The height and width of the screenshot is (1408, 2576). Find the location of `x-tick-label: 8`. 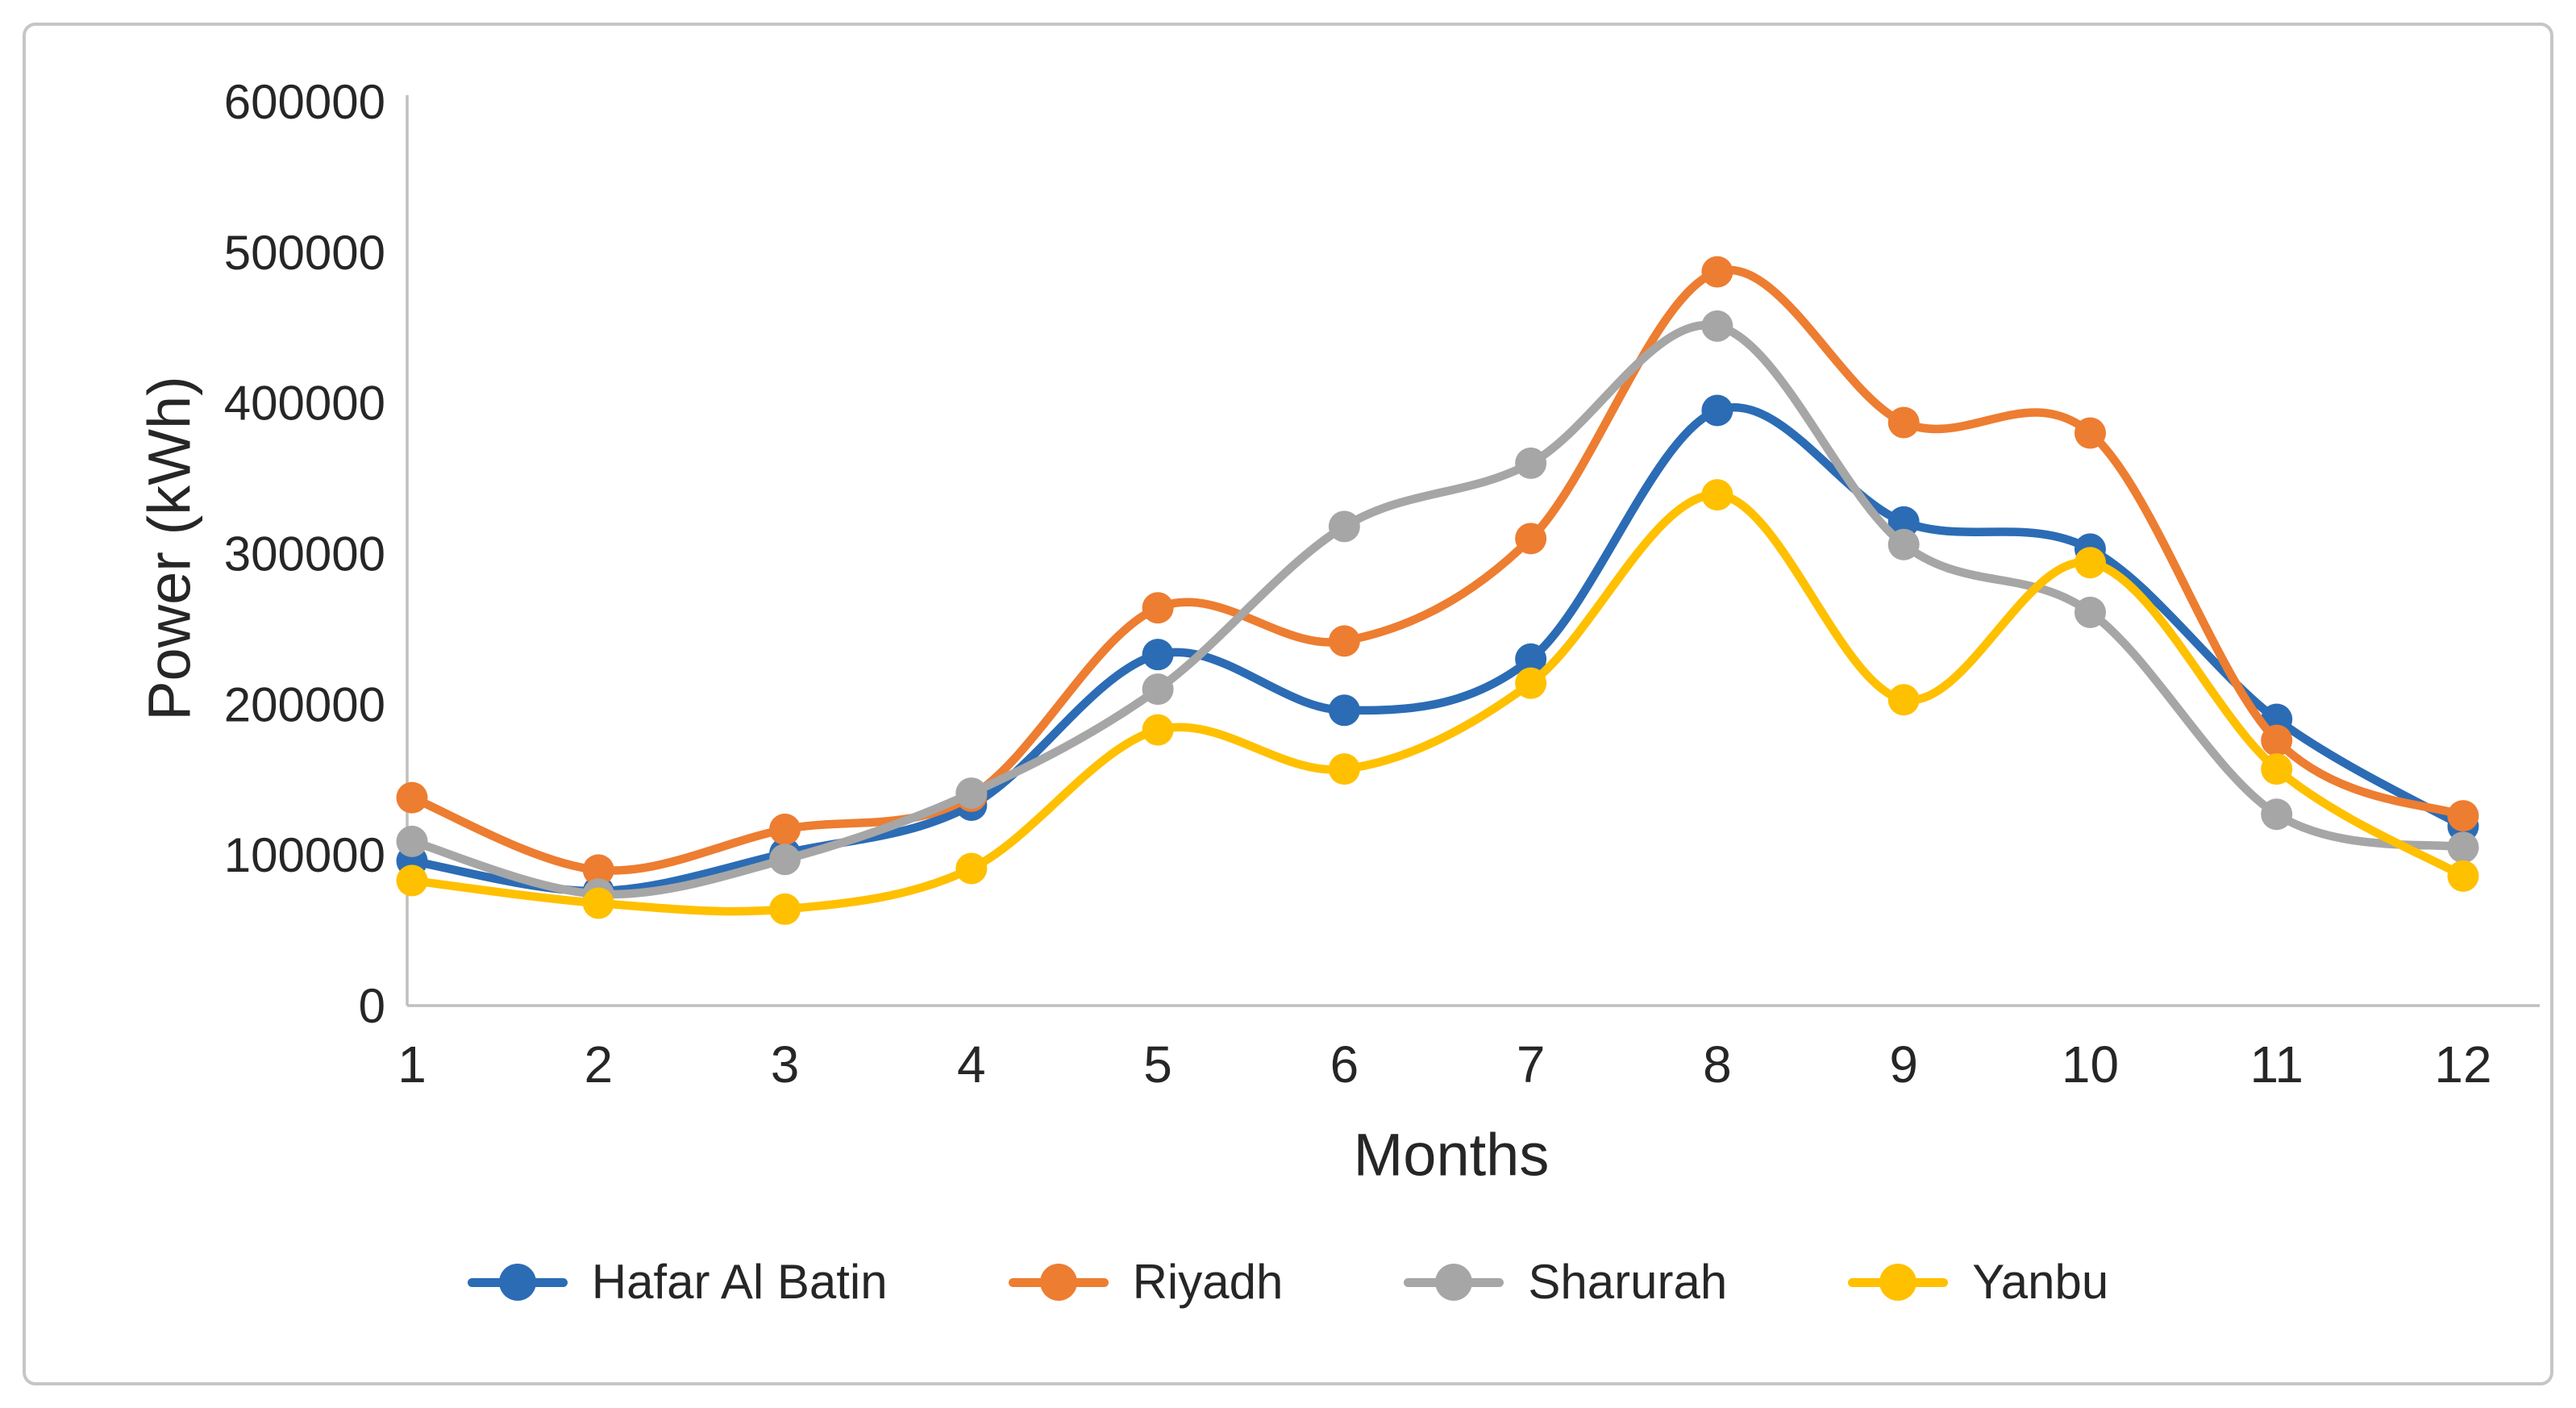

x-tick-label: 8 is located at coordinates (1717, 1064).